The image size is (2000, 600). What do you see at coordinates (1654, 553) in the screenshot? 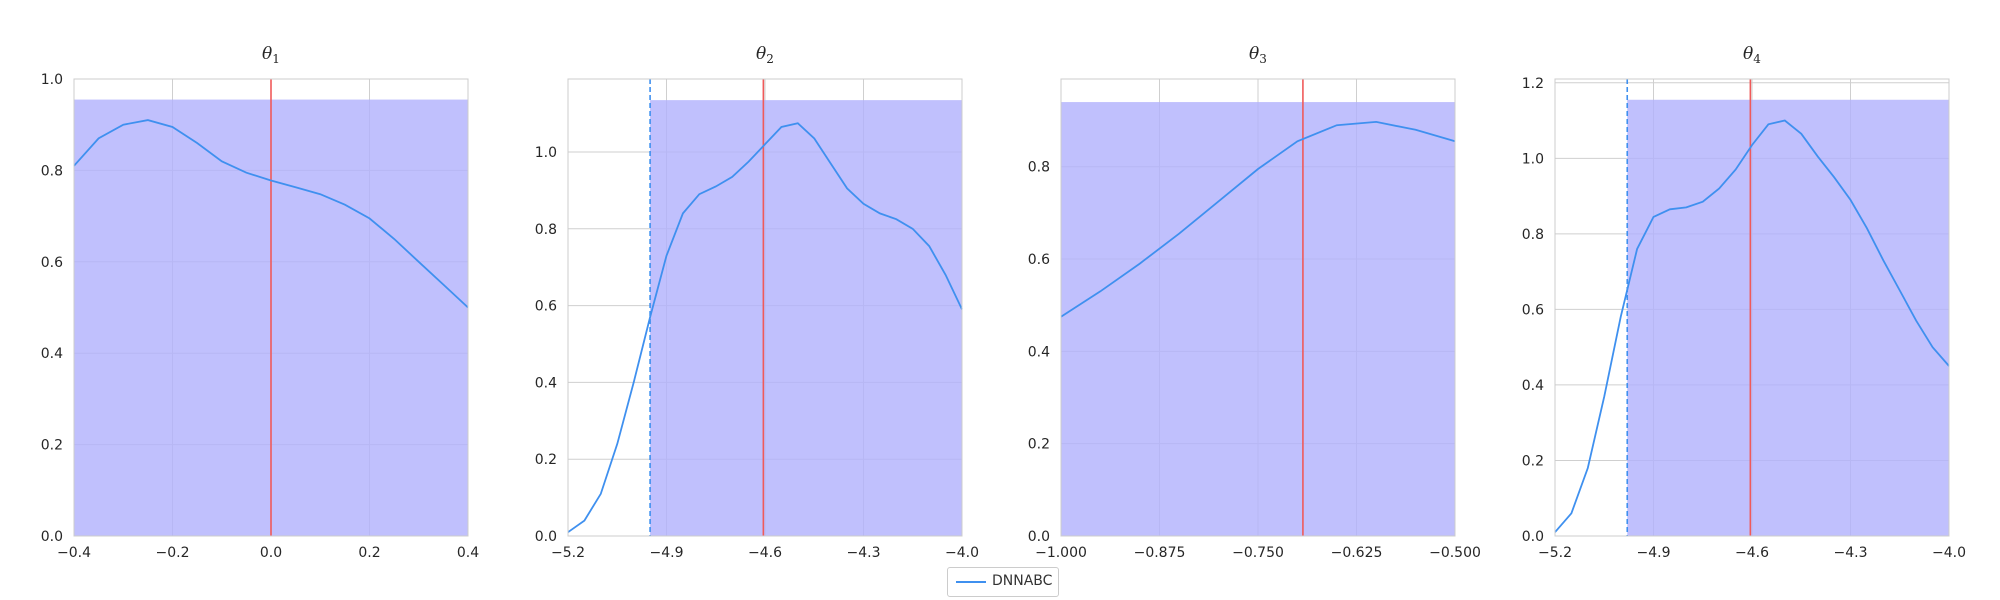
I see `panel-4-xtick-label-1: −4.9` at bounding box center [1654, 553].